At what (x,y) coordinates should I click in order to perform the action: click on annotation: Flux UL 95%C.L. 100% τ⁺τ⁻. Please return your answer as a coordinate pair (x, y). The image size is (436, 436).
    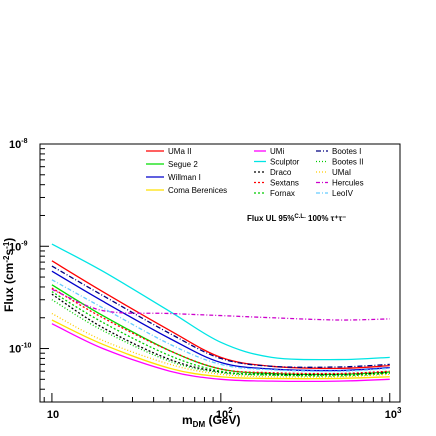
    Looking at the image, I should click on (296, 218).